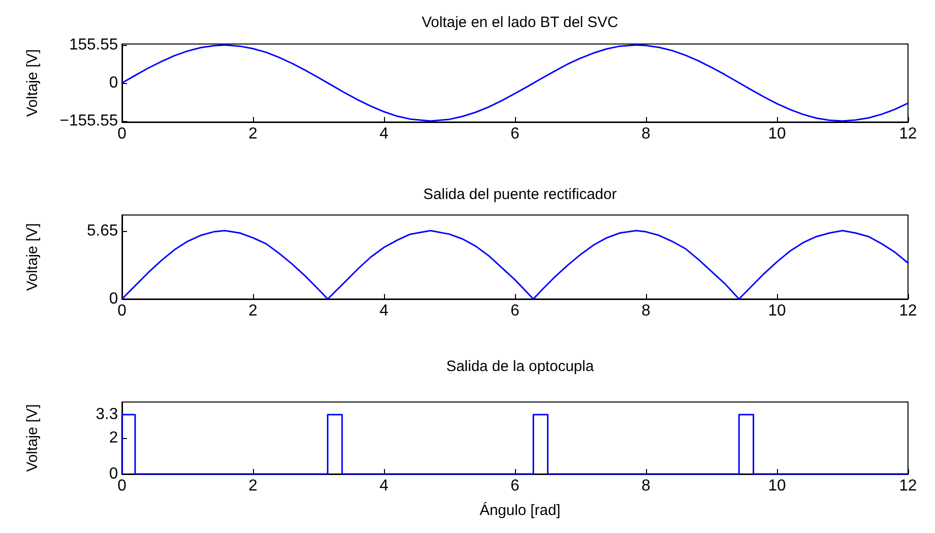  Describe the element at coordinates (520, 22) in the screenshot. I see `chart-title: Voltaje en el lado BT del SVC` at that location.